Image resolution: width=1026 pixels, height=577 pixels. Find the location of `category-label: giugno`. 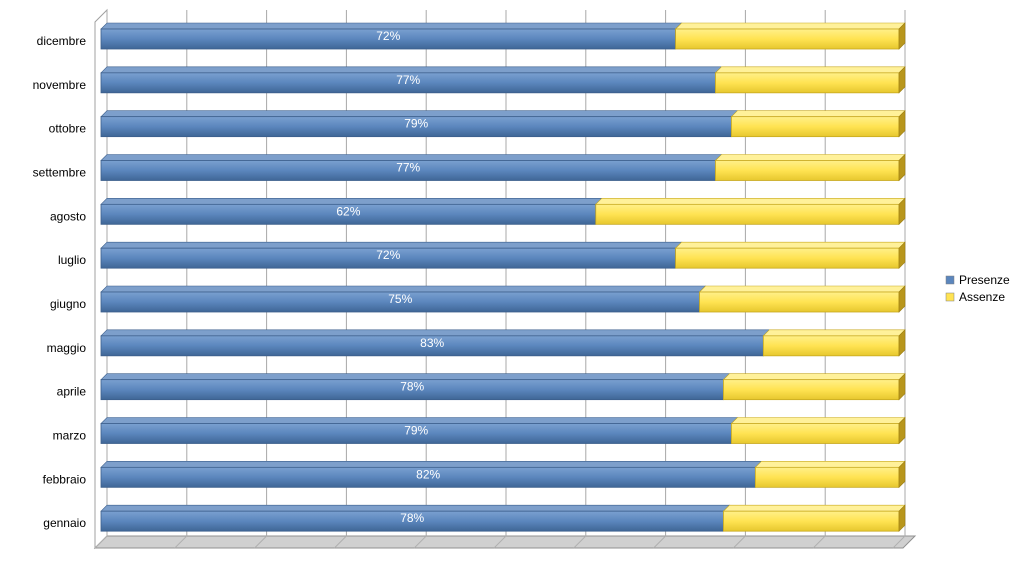

category-label: giugno is located at coordinates (68, 304).